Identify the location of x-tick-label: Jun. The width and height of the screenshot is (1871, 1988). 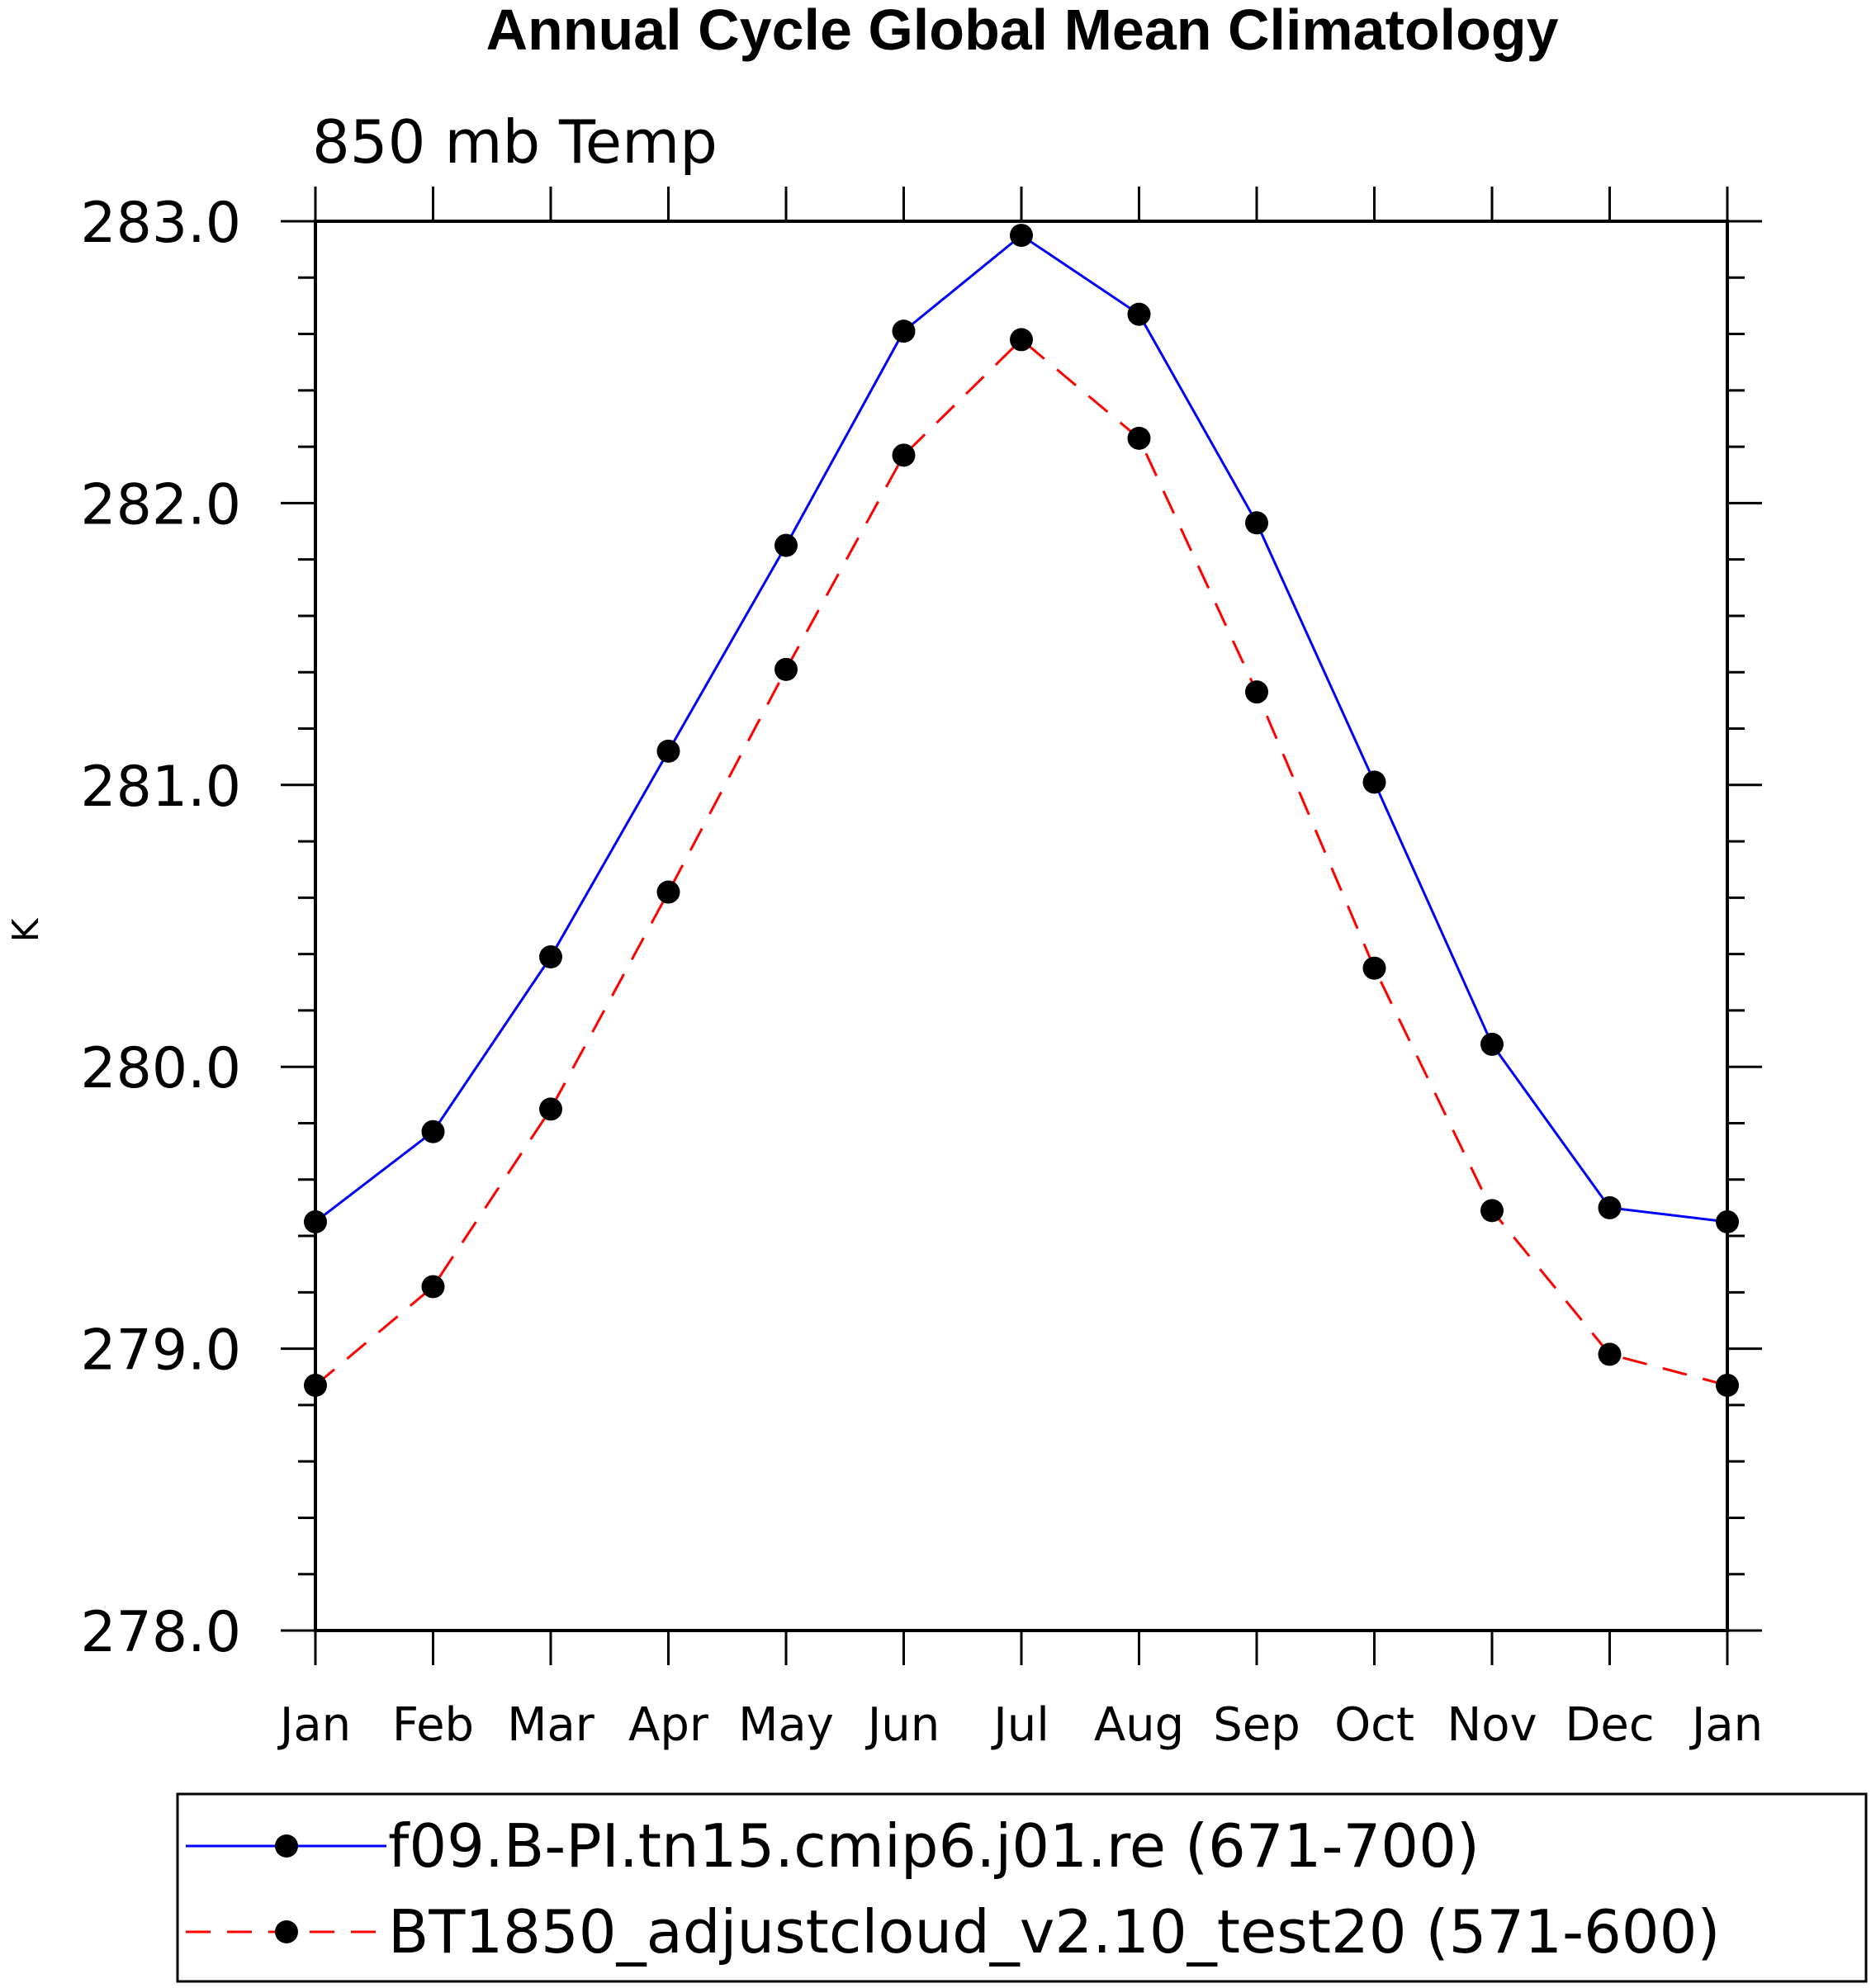
(902, 1725).